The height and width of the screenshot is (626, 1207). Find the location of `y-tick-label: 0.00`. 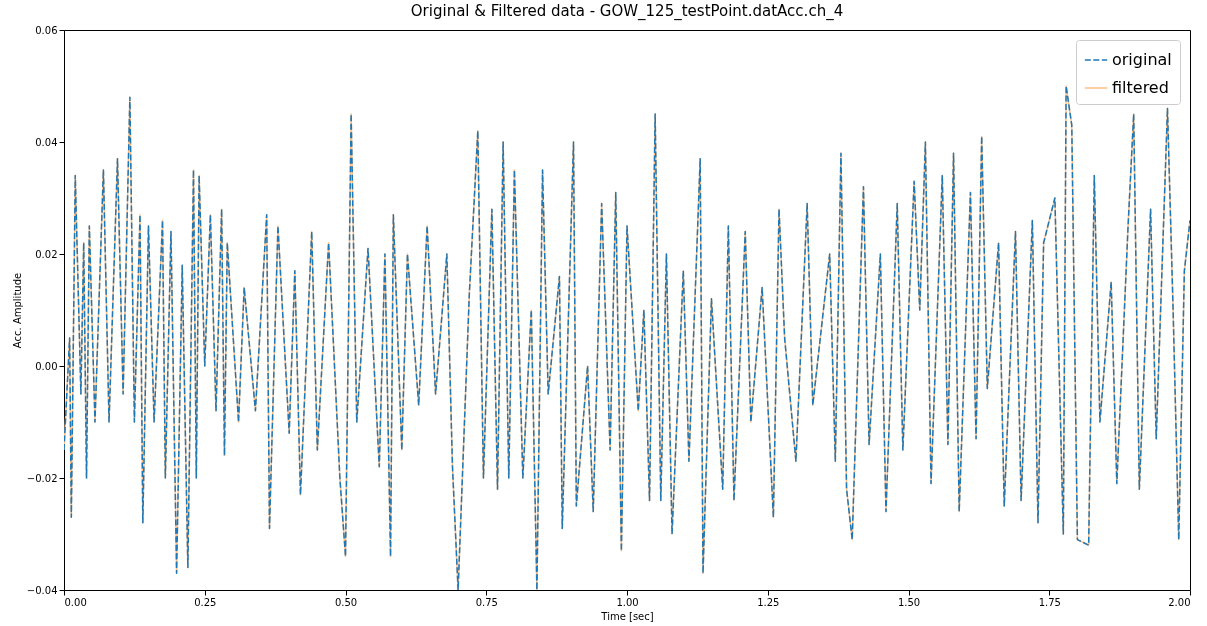

y-tick-label: 0.00 is located at coordinates (46, 366).